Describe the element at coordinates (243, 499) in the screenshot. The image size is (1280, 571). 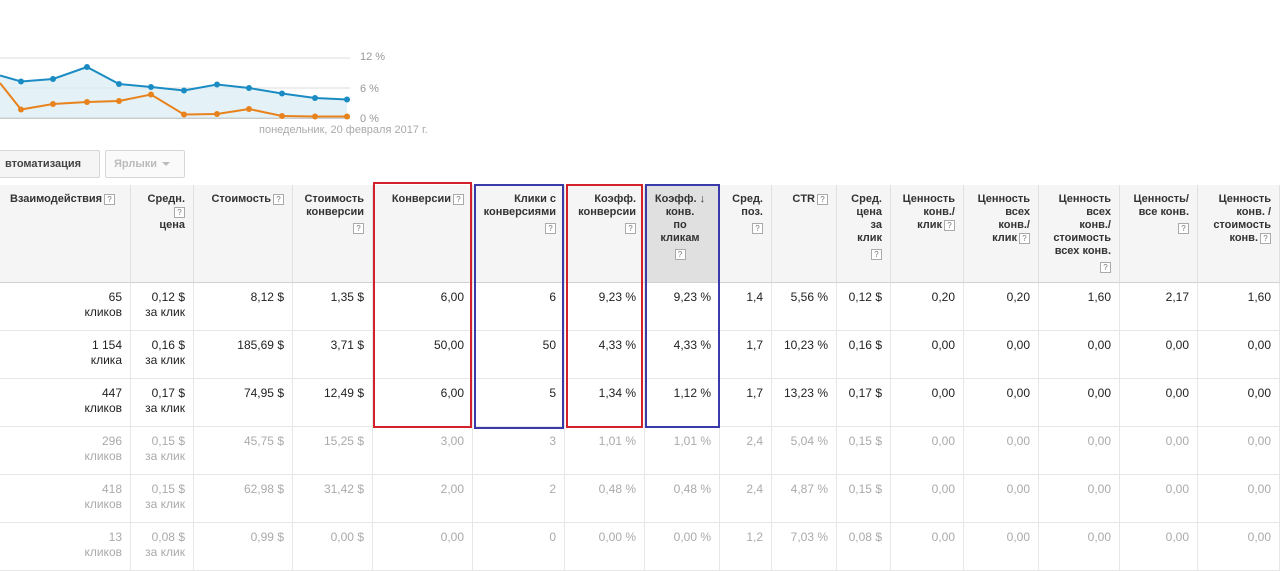
I see `table-cell-cost: 62,98 $` at that location.